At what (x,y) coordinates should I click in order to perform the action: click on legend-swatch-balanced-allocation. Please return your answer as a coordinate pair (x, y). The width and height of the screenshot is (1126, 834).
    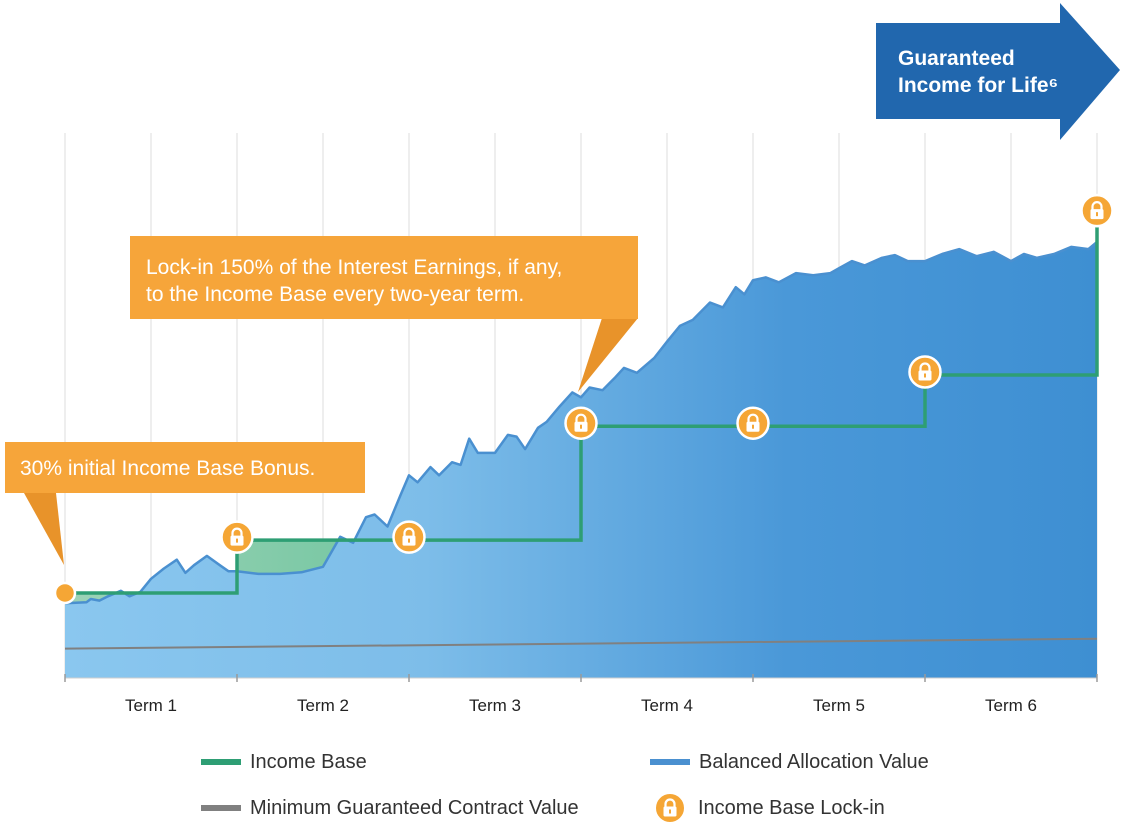
    Looking at the image, I should click on (670, 762).